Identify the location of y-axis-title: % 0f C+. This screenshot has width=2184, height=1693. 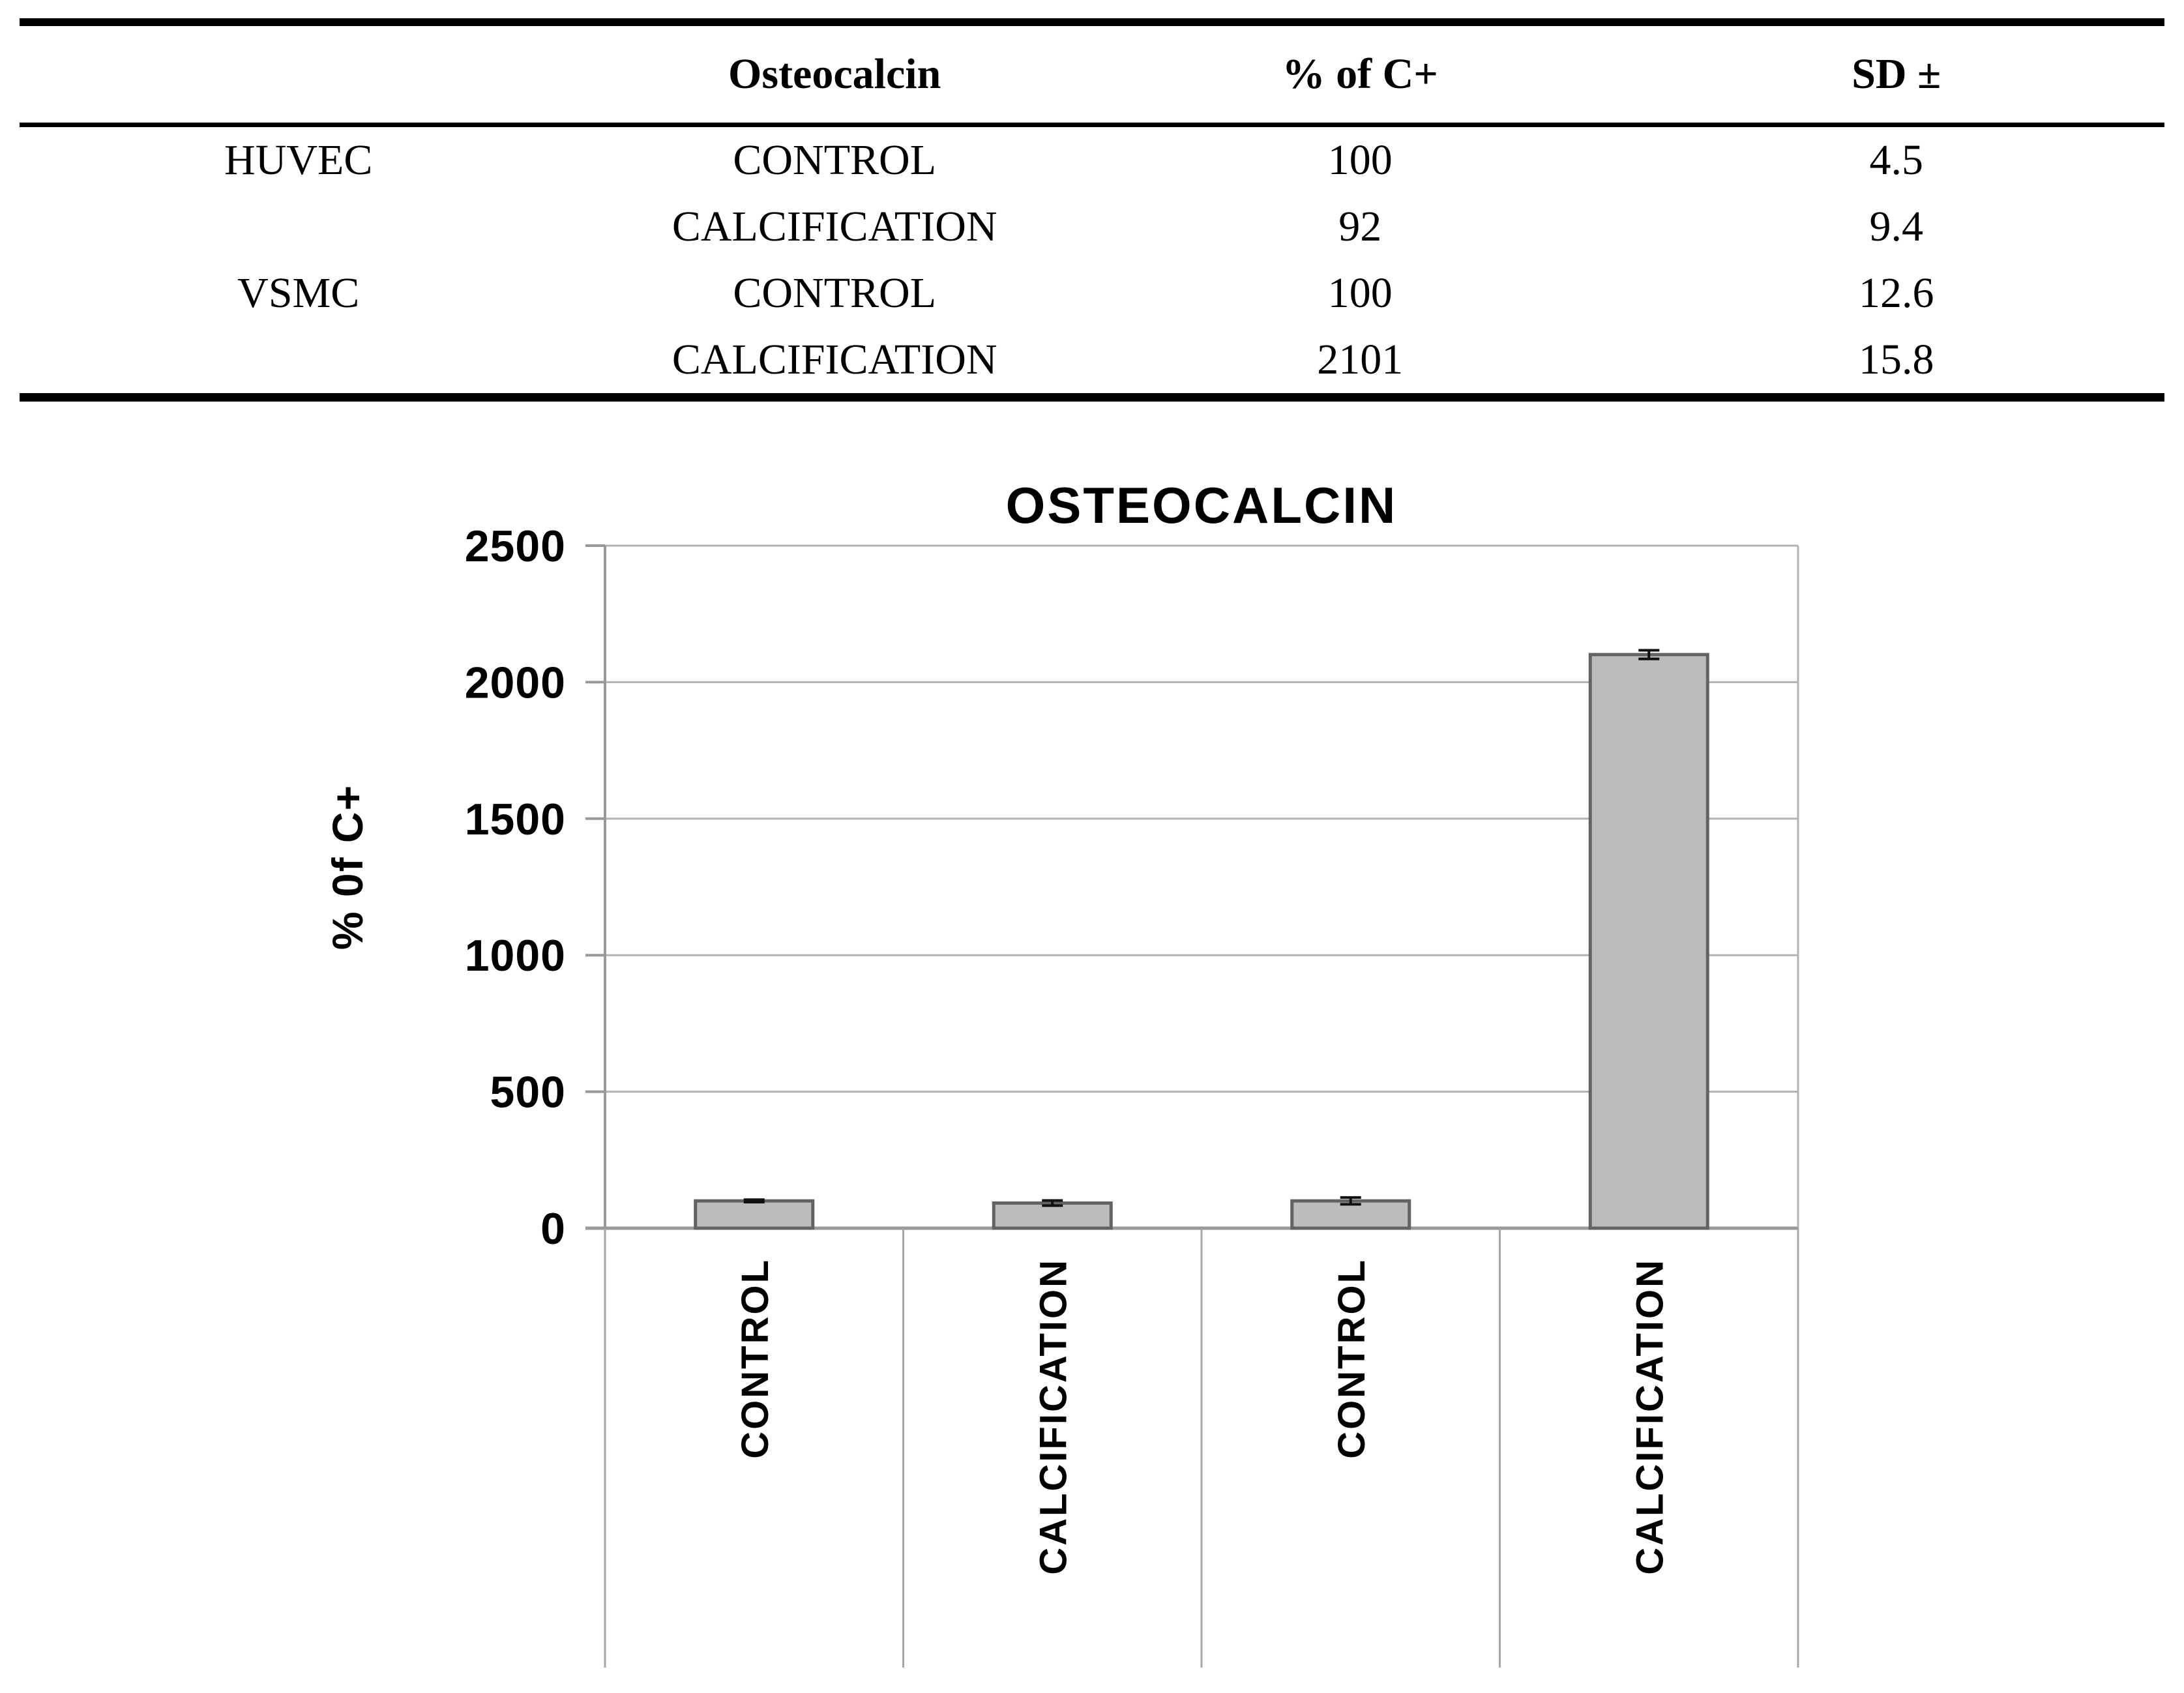
(347, 867).